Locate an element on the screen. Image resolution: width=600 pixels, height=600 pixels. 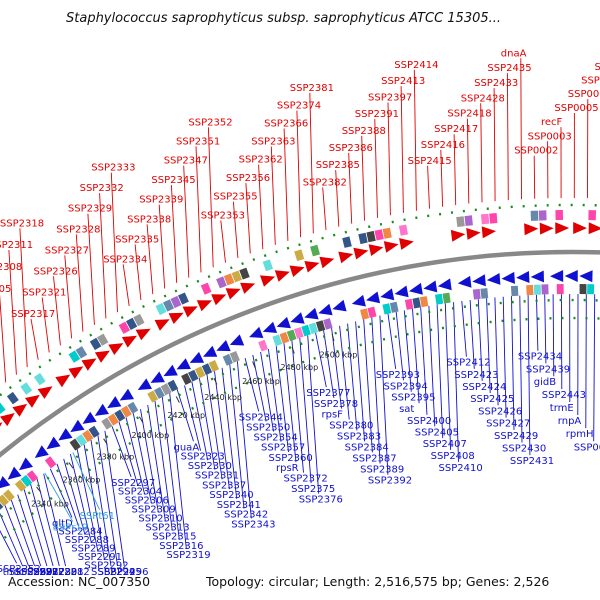
forward-gene-label: SSP2333 is located at coordinates (113, 168).